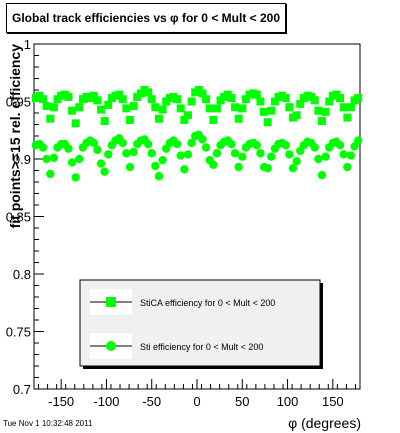  Describe the element at coordinates (201, 347) in the screenshot. I see `legend-label: Sti efficiency for 0 < Mult < 200` at that location.